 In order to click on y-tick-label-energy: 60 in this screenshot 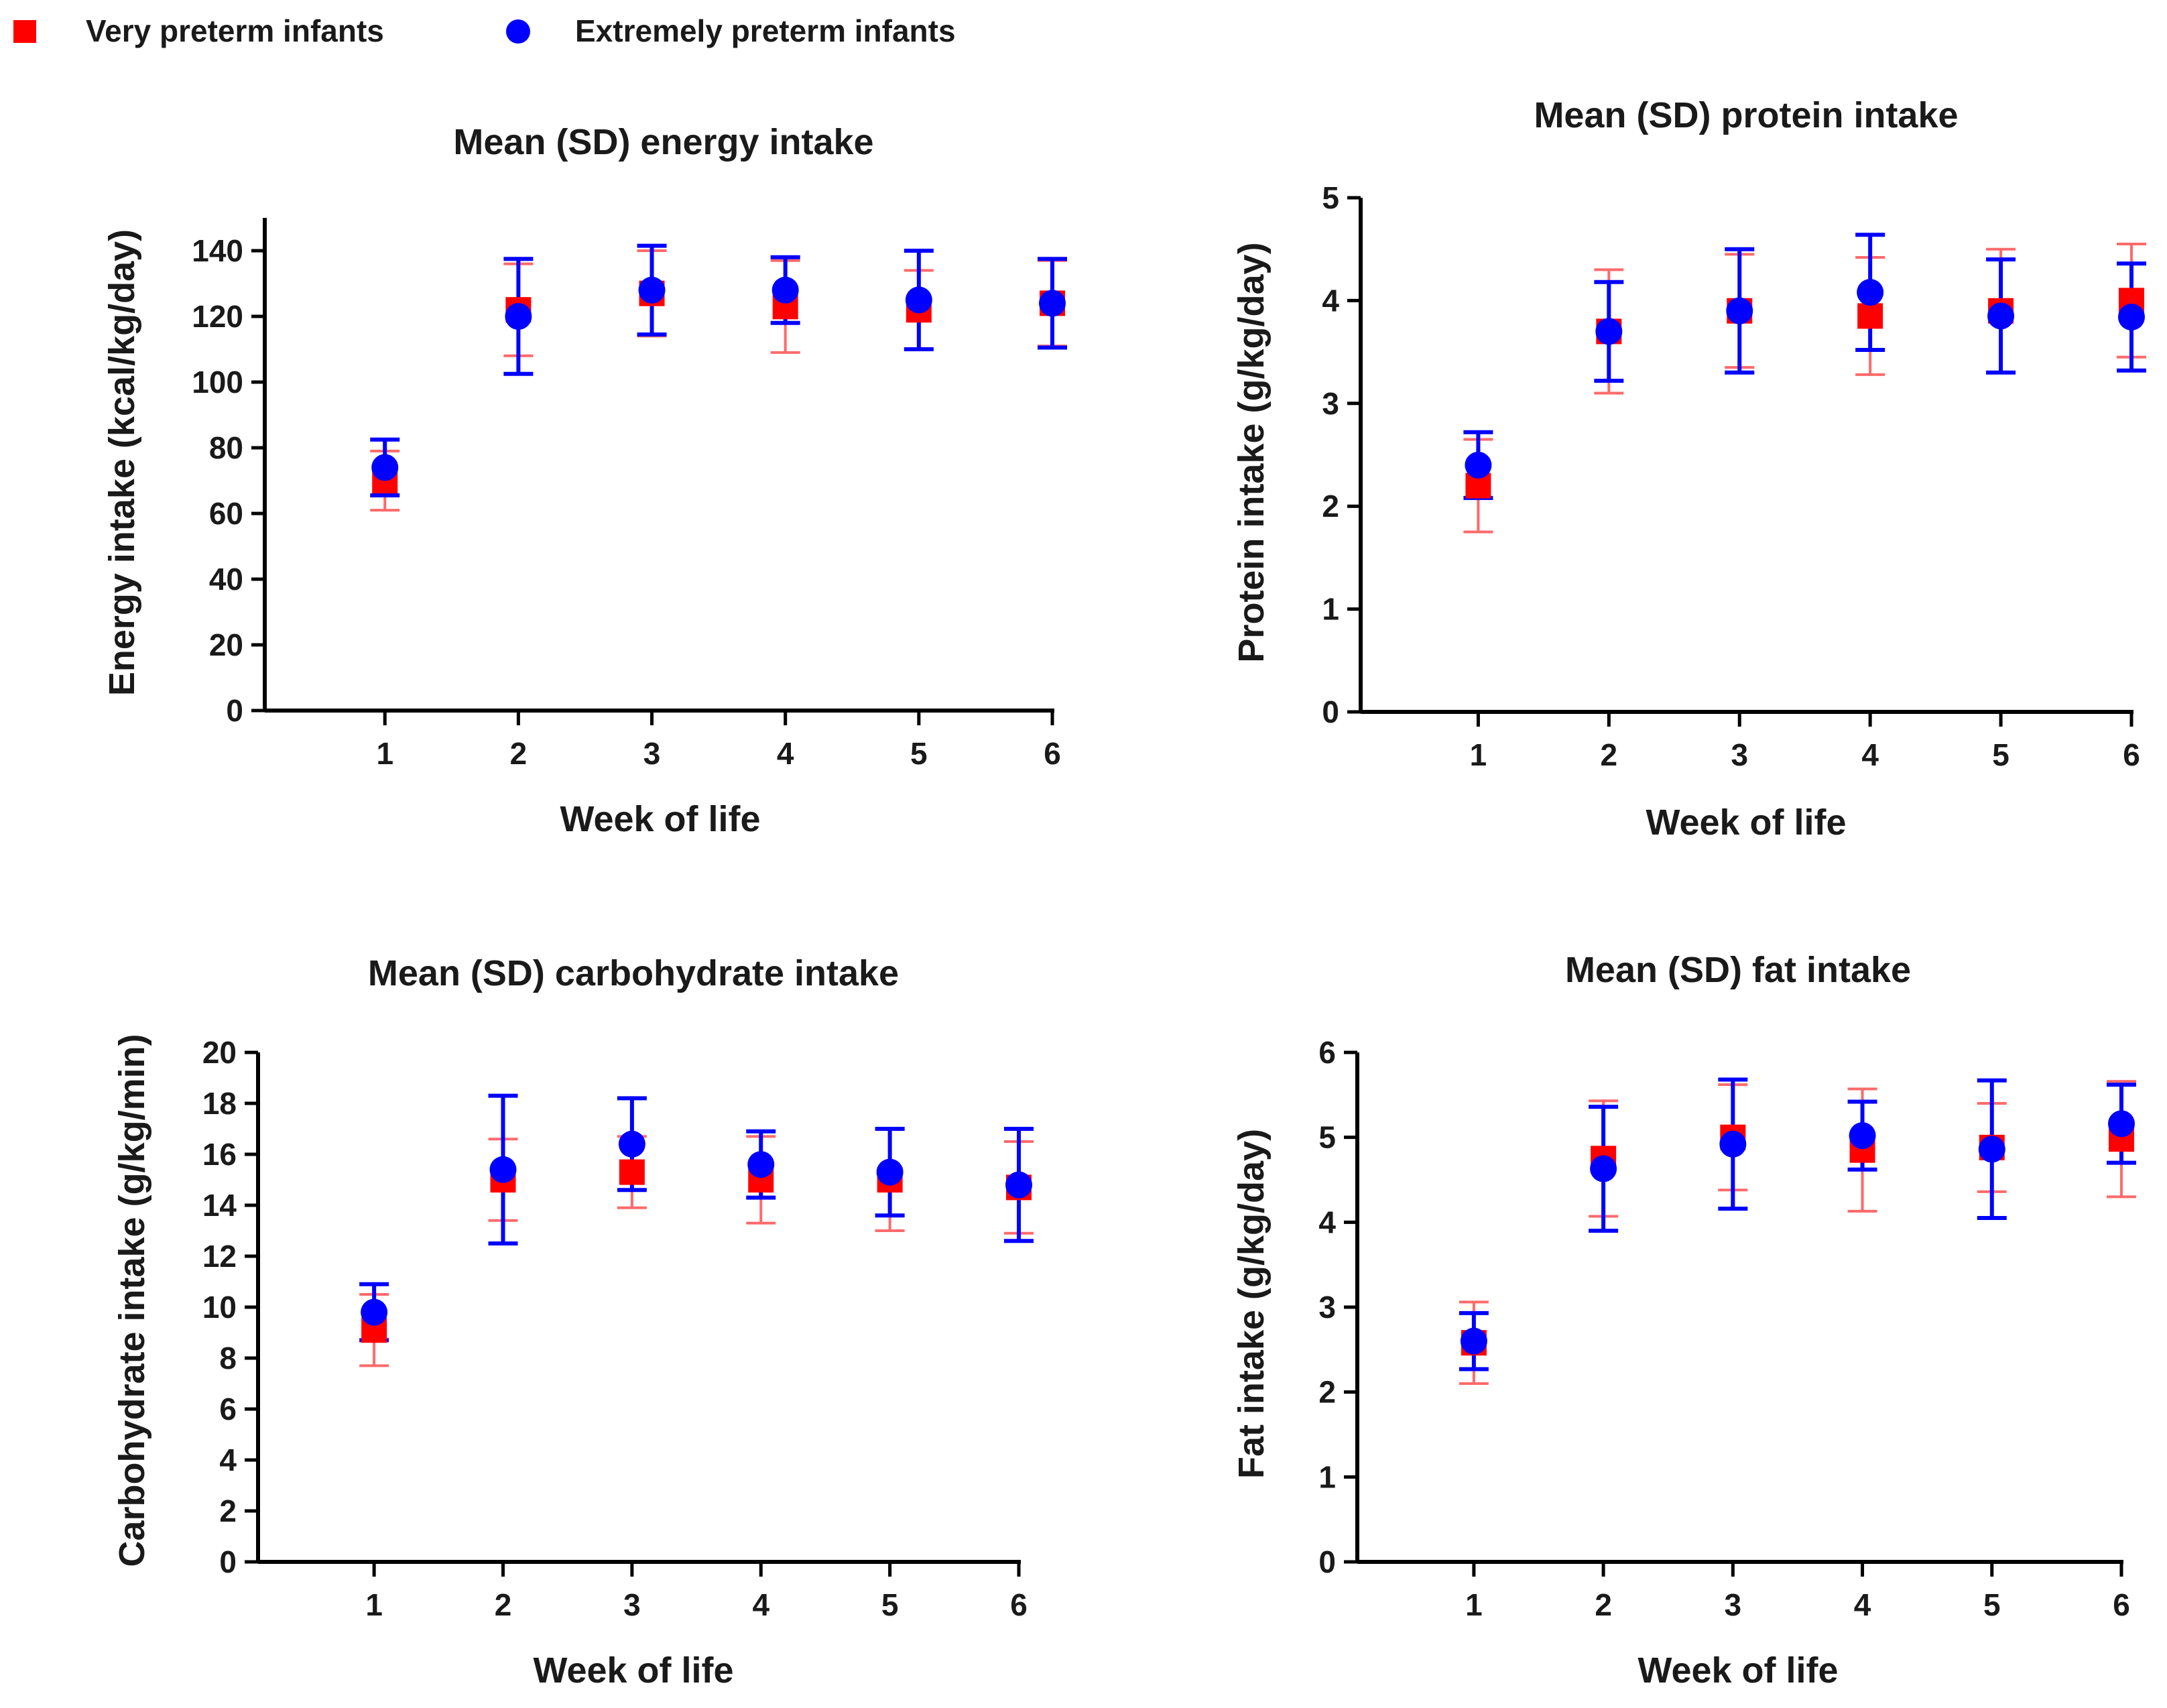, I will do `click(226, 513)`.